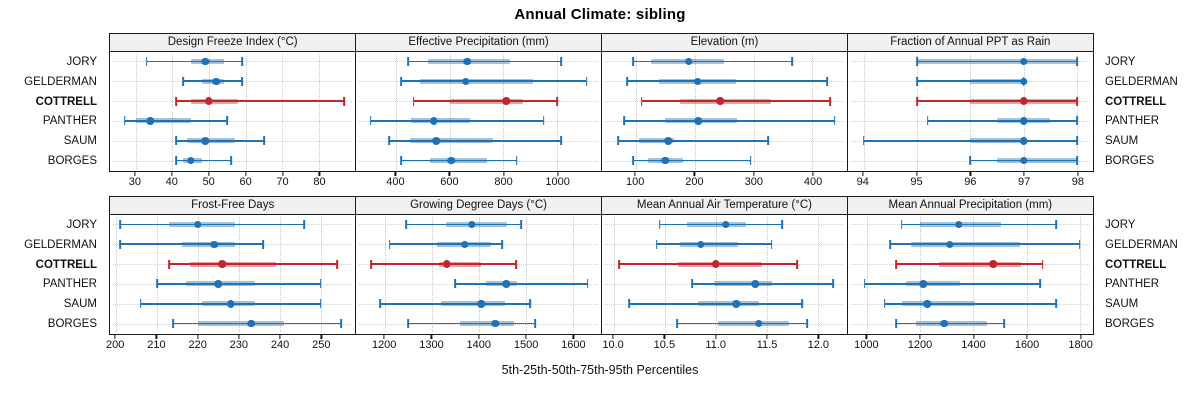  Describe the element at coordinates (1122, 304) in the screenshot. I see `station-label: SAUM` at that location.